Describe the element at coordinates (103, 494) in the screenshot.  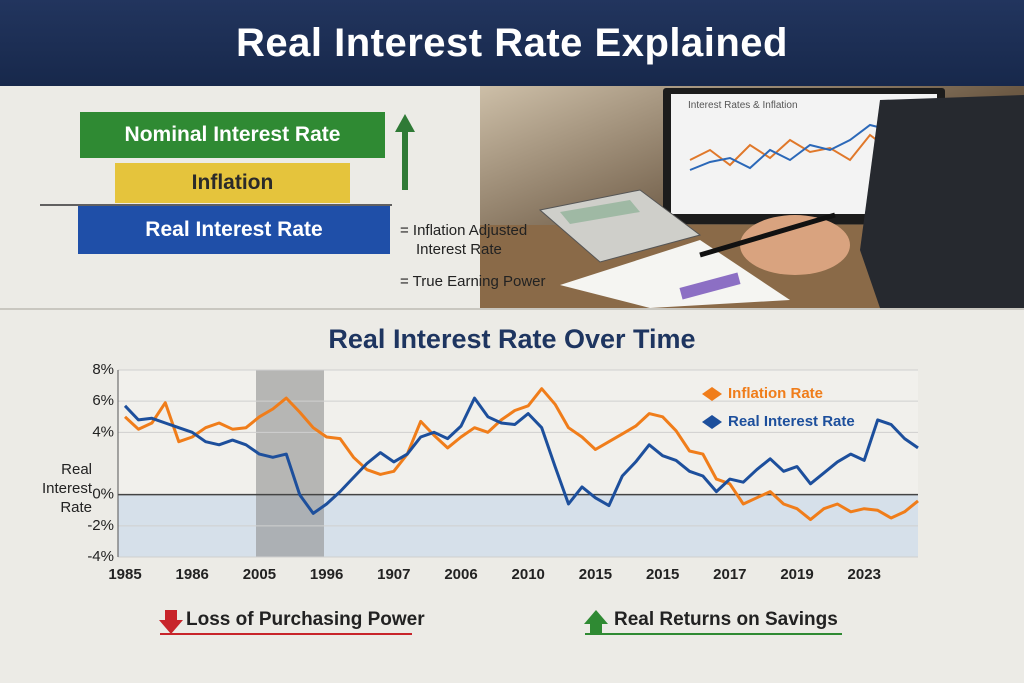
I see `y-tick-label: 0%` at that location.